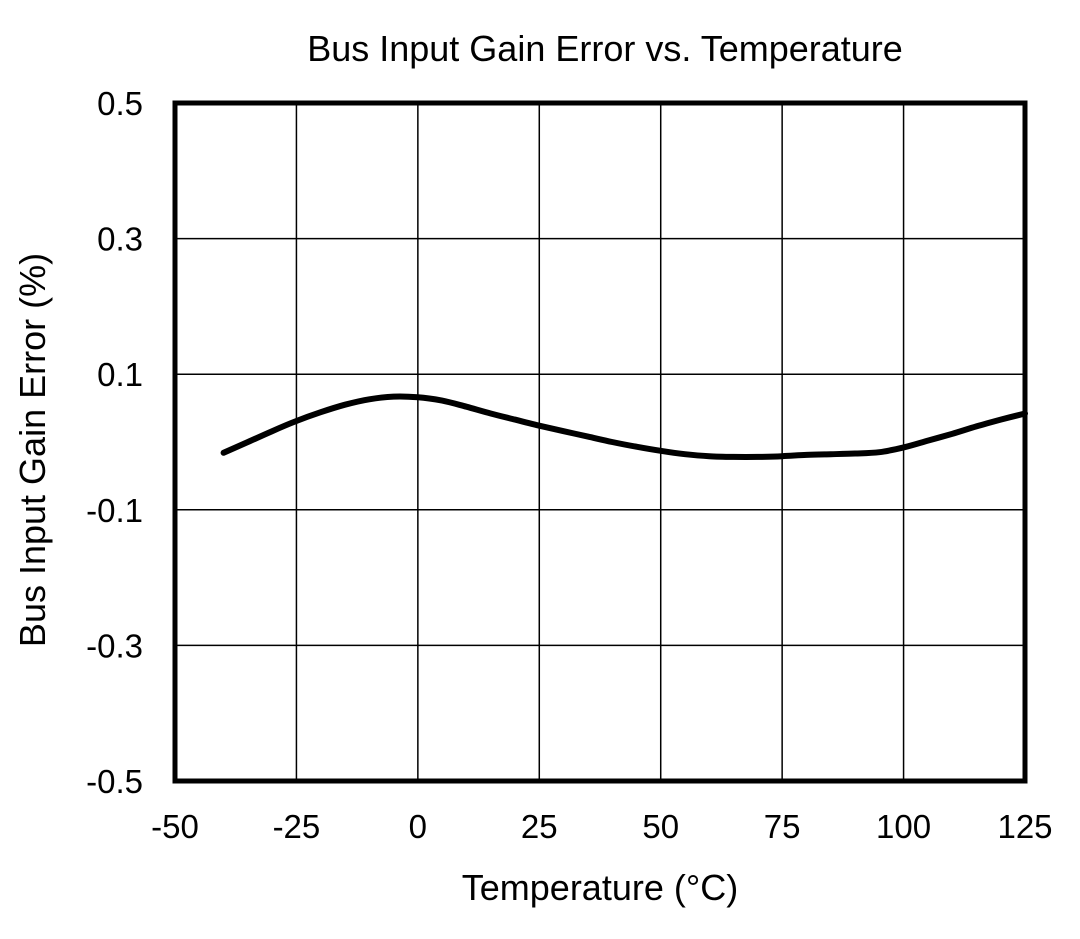 The image size is (1080, 939). I want to click on y-tick-label: -0.3, so click(114, 645).